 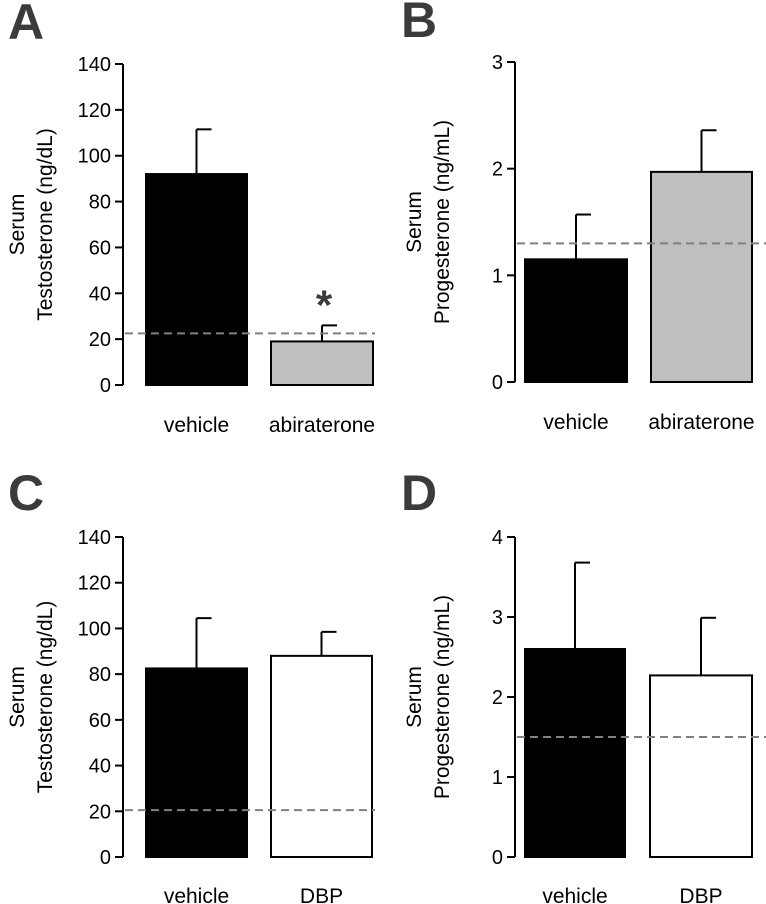 What do you see at coordinates (419, 493) in the screenshot?
I see `panel-letter: D` at bounding box center [419, 493].